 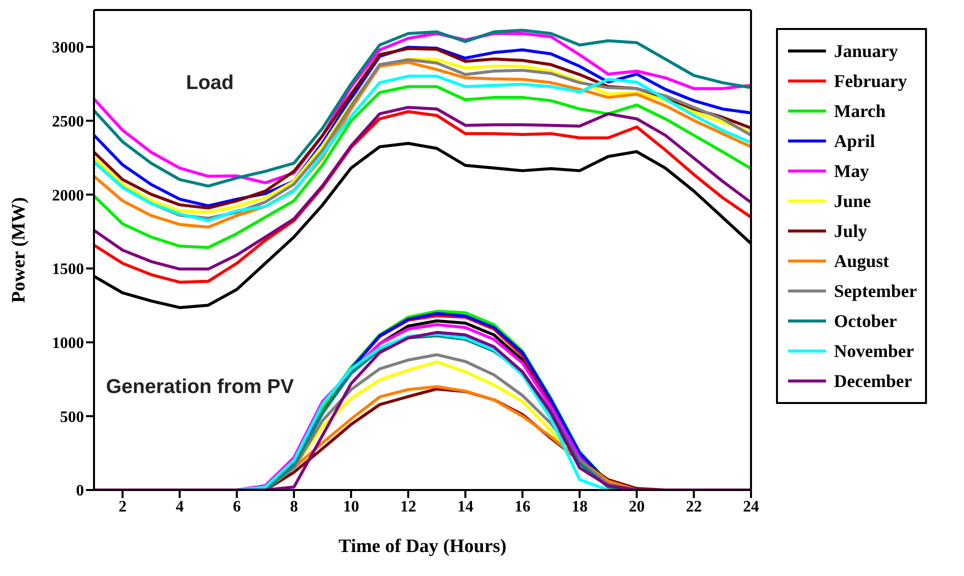 I want to click on x-tick-label: 10, so click(x=351, y=507).